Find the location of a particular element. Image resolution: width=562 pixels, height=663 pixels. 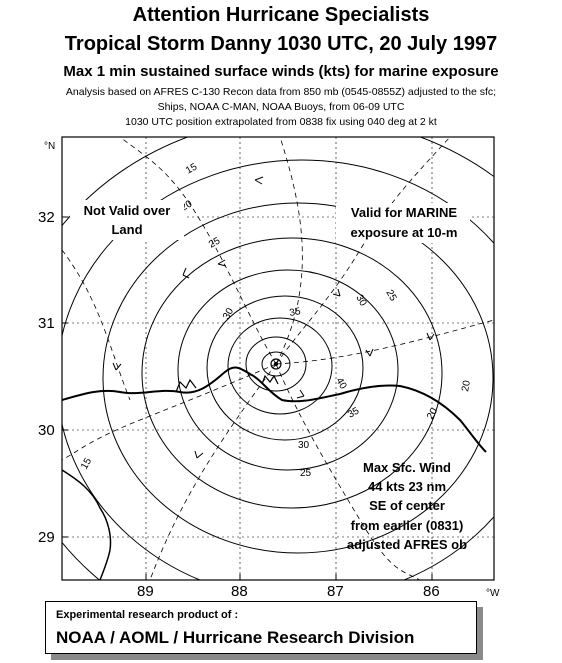

max-wind-label: SE of center is located at coordinates (407, 505).